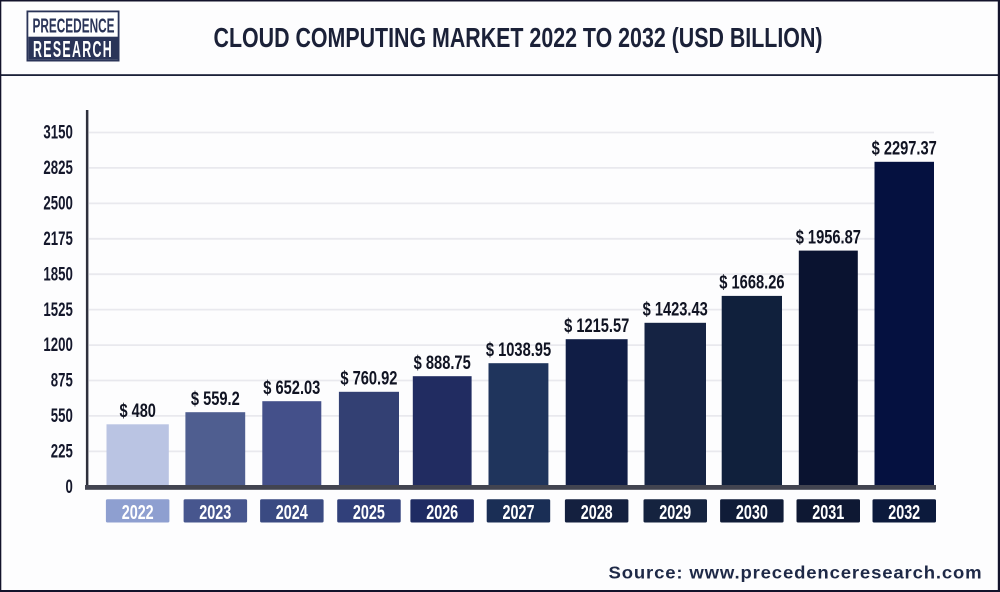 This screenshot has width=1000, height=592. What do you see at coordinates (596, 326) in the screenshot?
I see `svg-text: $ 1215.57` at bounding box center [596, 326].